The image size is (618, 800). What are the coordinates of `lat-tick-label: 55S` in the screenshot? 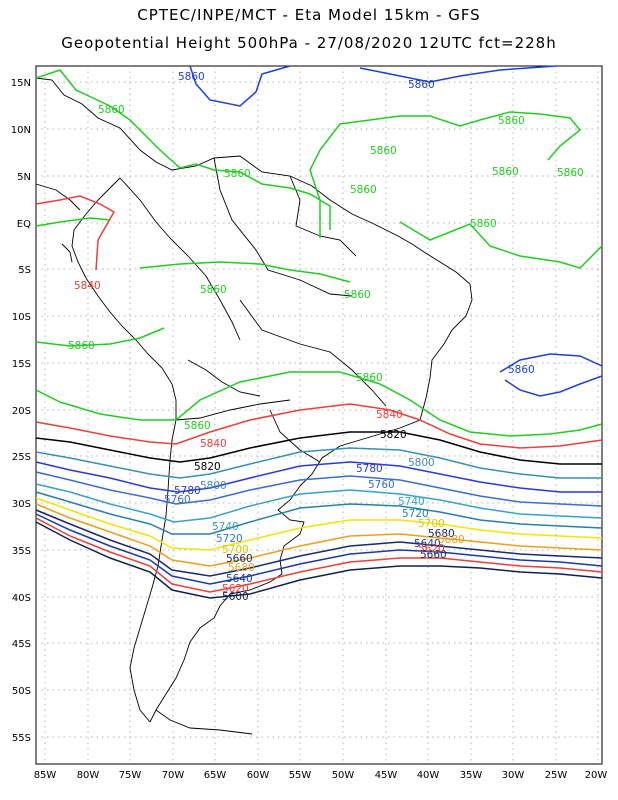 It's located at (21, 738).